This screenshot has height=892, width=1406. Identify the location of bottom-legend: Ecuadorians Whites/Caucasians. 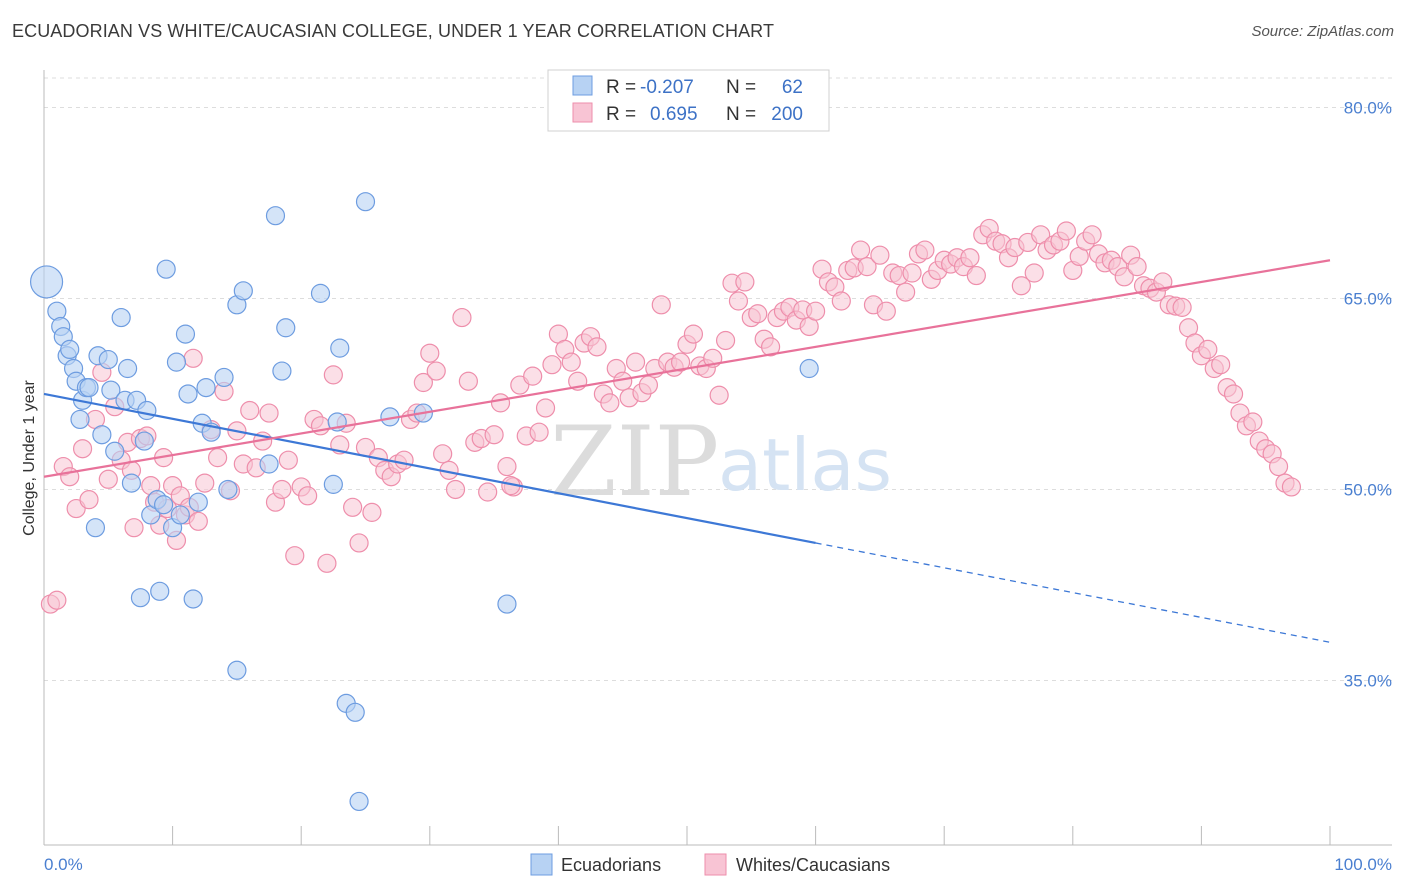
(710, 864).